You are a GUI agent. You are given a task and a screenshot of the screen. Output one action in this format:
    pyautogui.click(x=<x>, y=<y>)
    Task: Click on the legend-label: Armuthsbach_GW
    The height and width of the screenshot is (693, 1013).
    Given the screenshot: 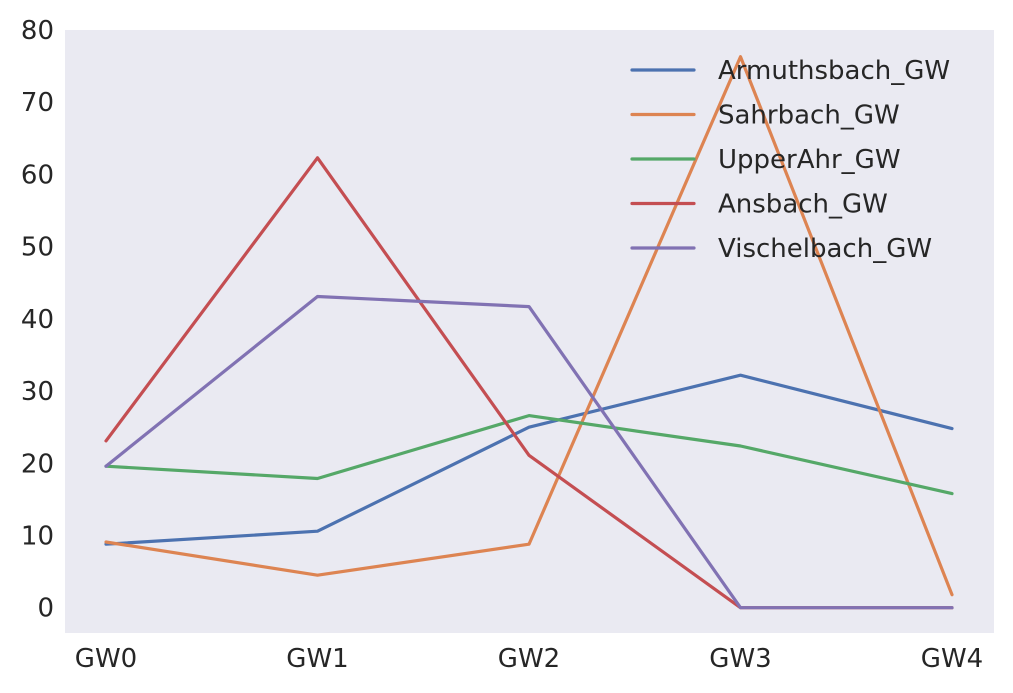 What is the action you would take?
    pyautogui.click(x=834, y=71)
    